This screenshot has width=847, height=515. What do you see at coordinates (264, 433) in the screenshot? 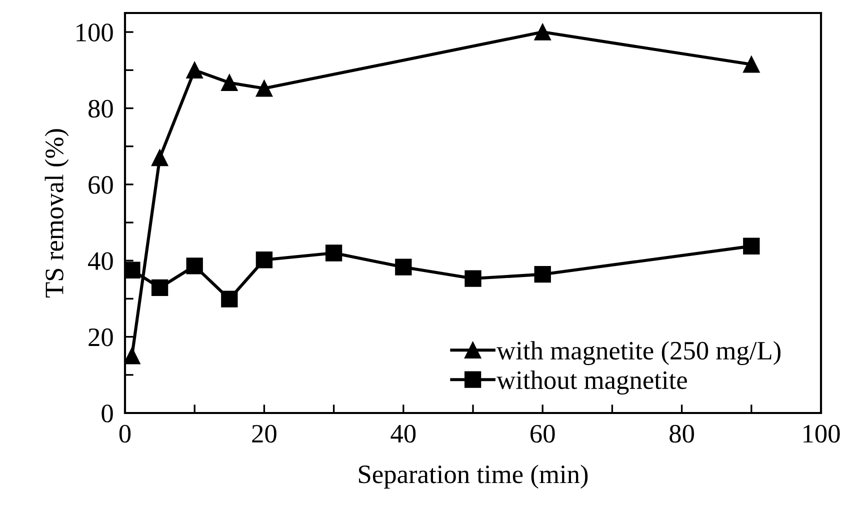
I see `x-tick-label: 20` at bounding box center [264, 433].